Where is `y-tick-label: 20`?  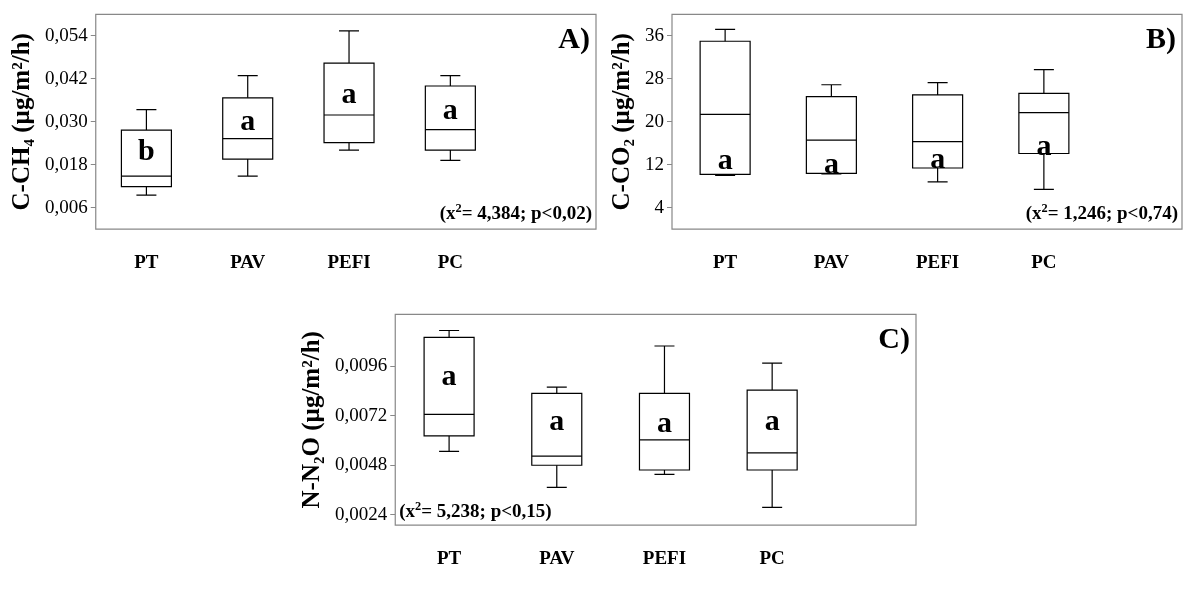
y-tick-label: 20 is located at coordinates (654, 120).